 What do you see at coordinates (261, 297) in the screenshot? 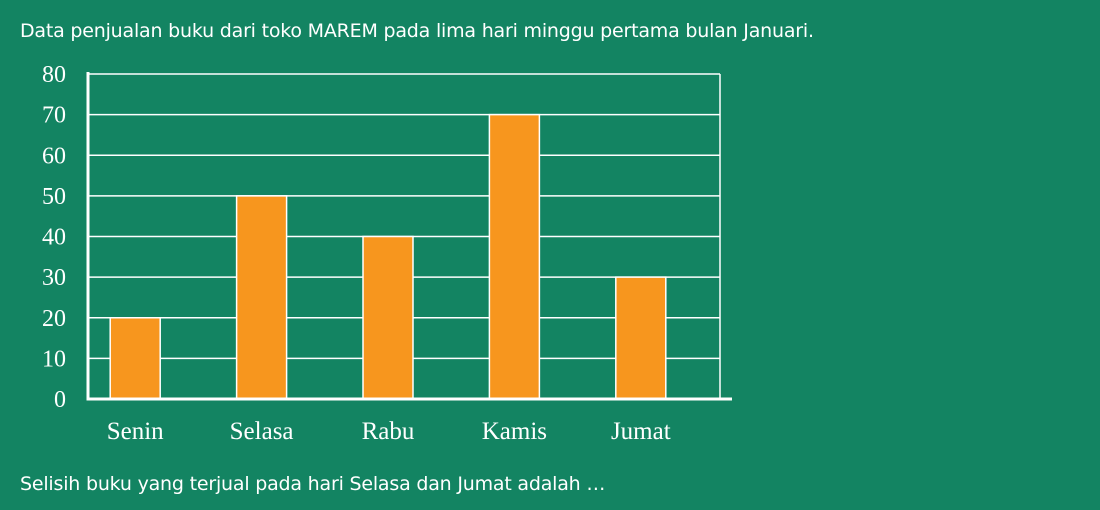
I see `bar-selasa` at bounding box center [261, 297].